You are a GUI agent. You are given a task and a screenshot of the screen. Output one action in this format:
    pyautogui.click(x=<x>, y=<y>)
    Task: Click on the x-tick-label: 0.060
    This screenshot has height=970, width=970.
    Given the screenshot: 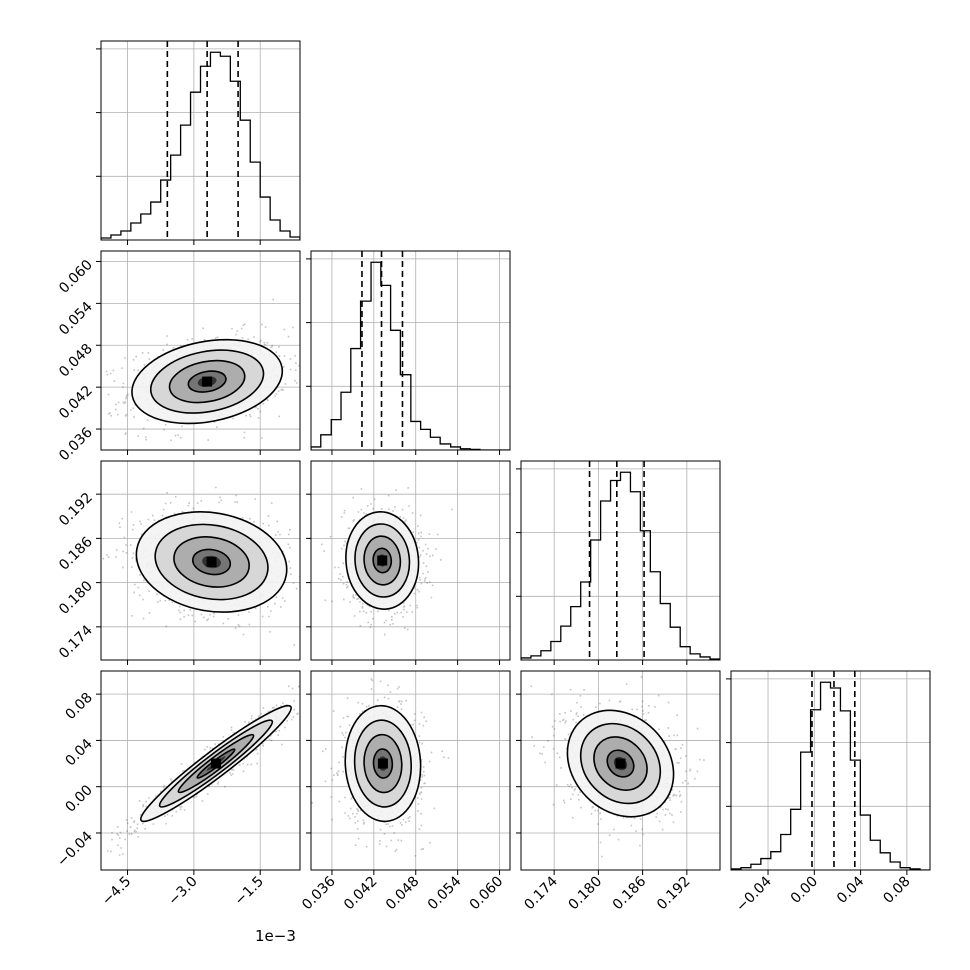 What is the action you would take?
    pyautogui.click(x=487, y=894)
    